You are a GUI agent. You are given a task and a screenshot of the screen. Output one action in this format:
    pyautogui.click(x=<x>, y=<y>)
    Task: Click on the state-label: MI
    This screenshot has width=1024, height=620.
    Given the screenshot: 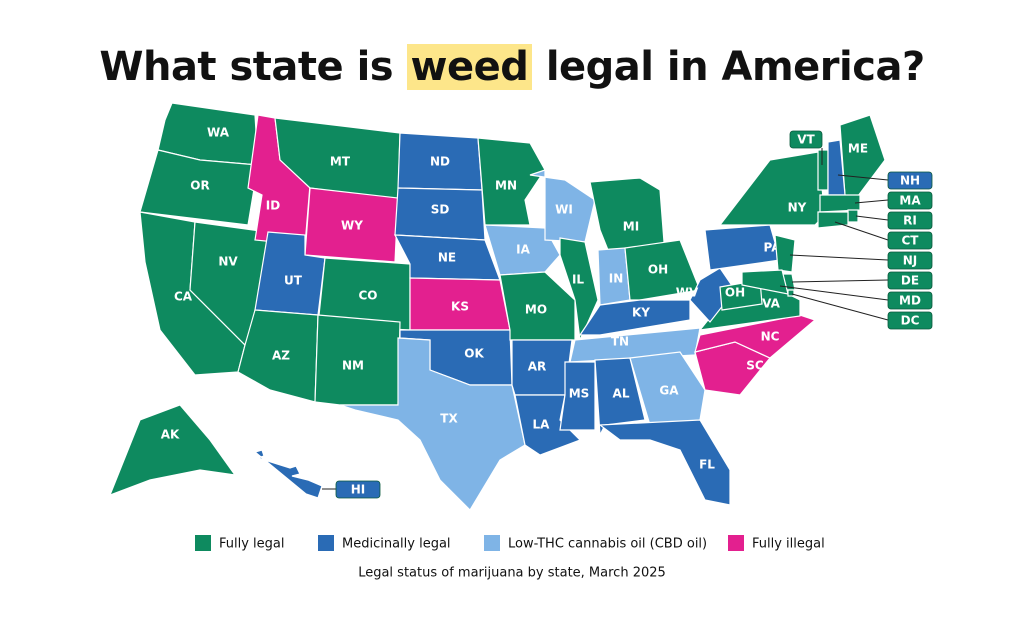 What is the action you would take?
    pyautogui.click(x=631, y=227)
    